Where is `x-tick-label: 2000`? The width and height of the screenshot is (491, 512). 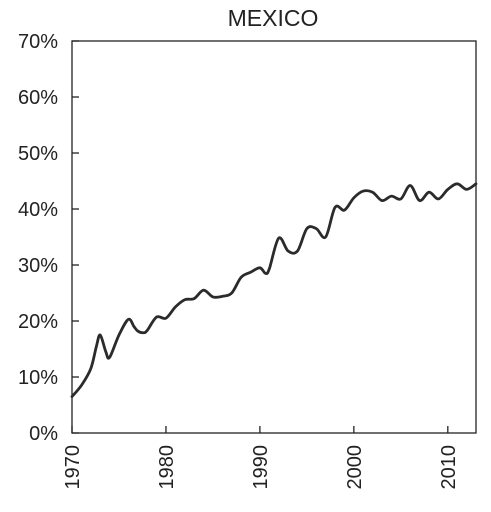
x-tick-label: 2000 is located at coordinates (355, 467).